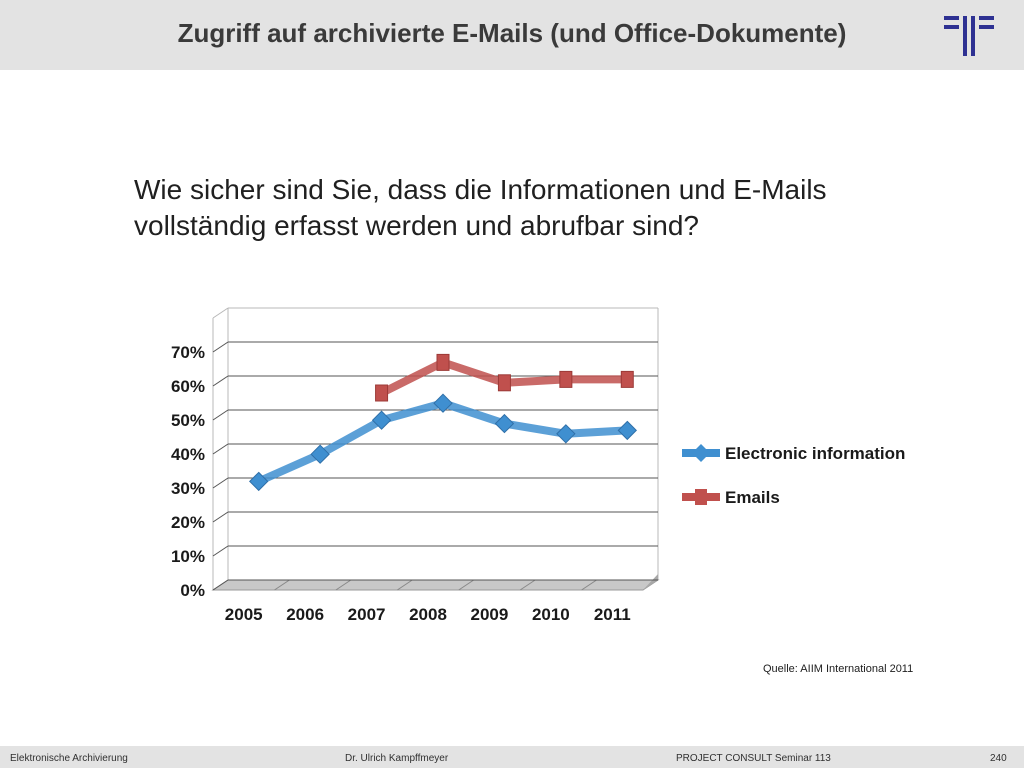 This screenshot has height=768, width=1024. What do you see at coordinates (188, 522) in the screenshot?
I see `y-tick-label: 20%` at bounding box center [188, 522].